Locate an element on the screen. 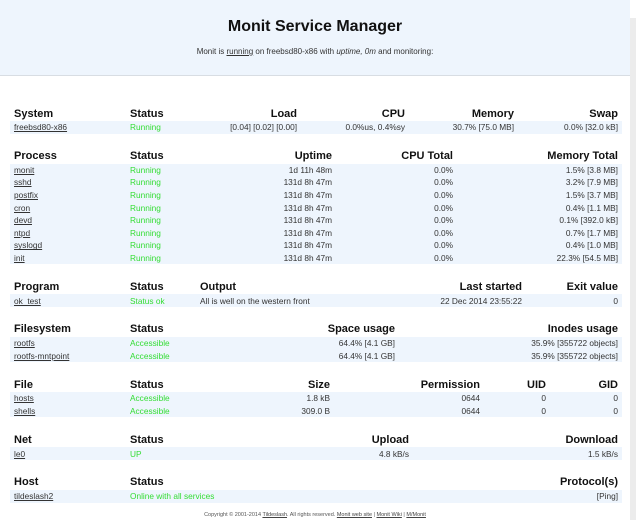 The height and width of the screenshot is (520, 636). service-name-cell: ntpd is located at coordinates (68, 233).